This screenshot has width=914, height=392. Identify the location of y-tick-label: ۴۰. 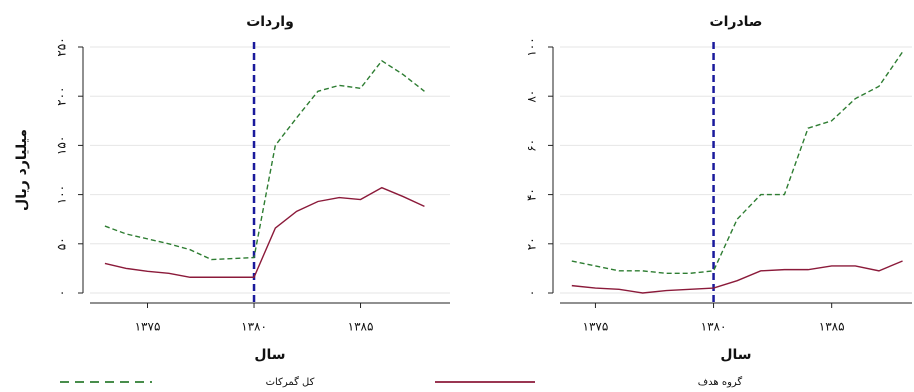
(532, 194).